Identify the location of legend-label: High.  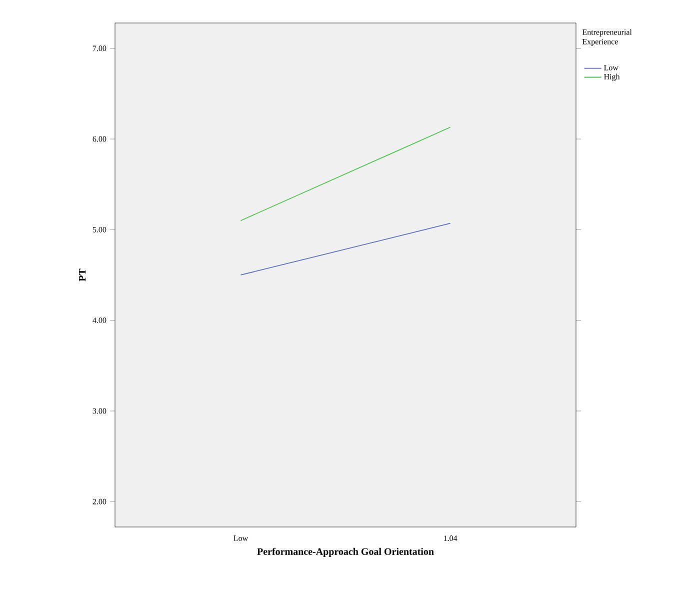
(612, 78).